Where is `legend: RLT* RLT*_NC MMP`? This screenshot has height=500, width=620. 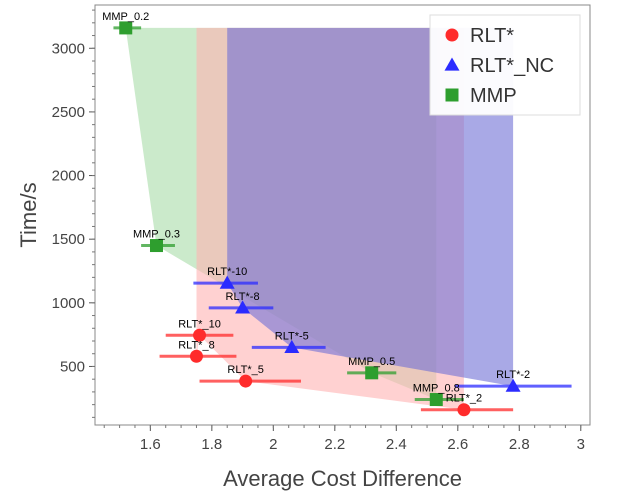 legend: RLT* RLT*_NC MMP is located at coordinates (505, 65).